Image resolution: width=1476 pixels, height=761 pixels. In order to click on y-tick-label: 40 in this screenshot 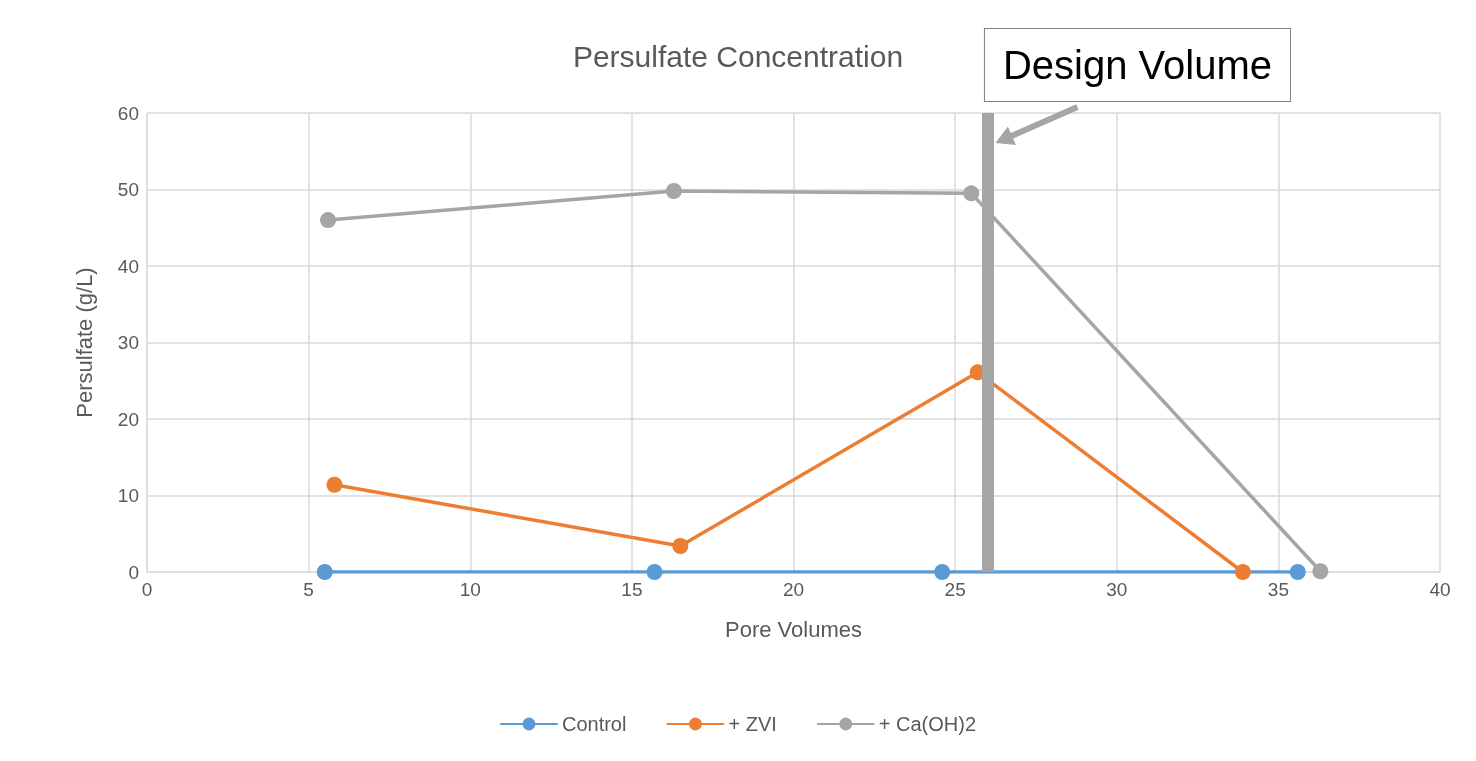, I will do `click(128, 266)`.